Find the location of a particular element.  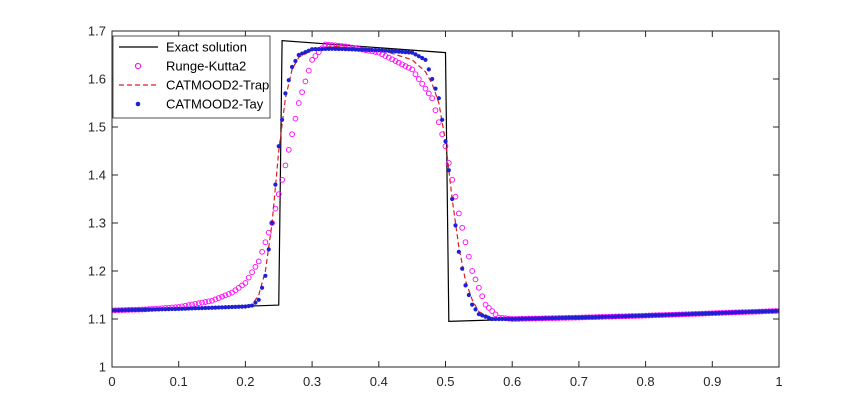

legend-item: Runge-Kutta2 is located at coordinates (190, 66).